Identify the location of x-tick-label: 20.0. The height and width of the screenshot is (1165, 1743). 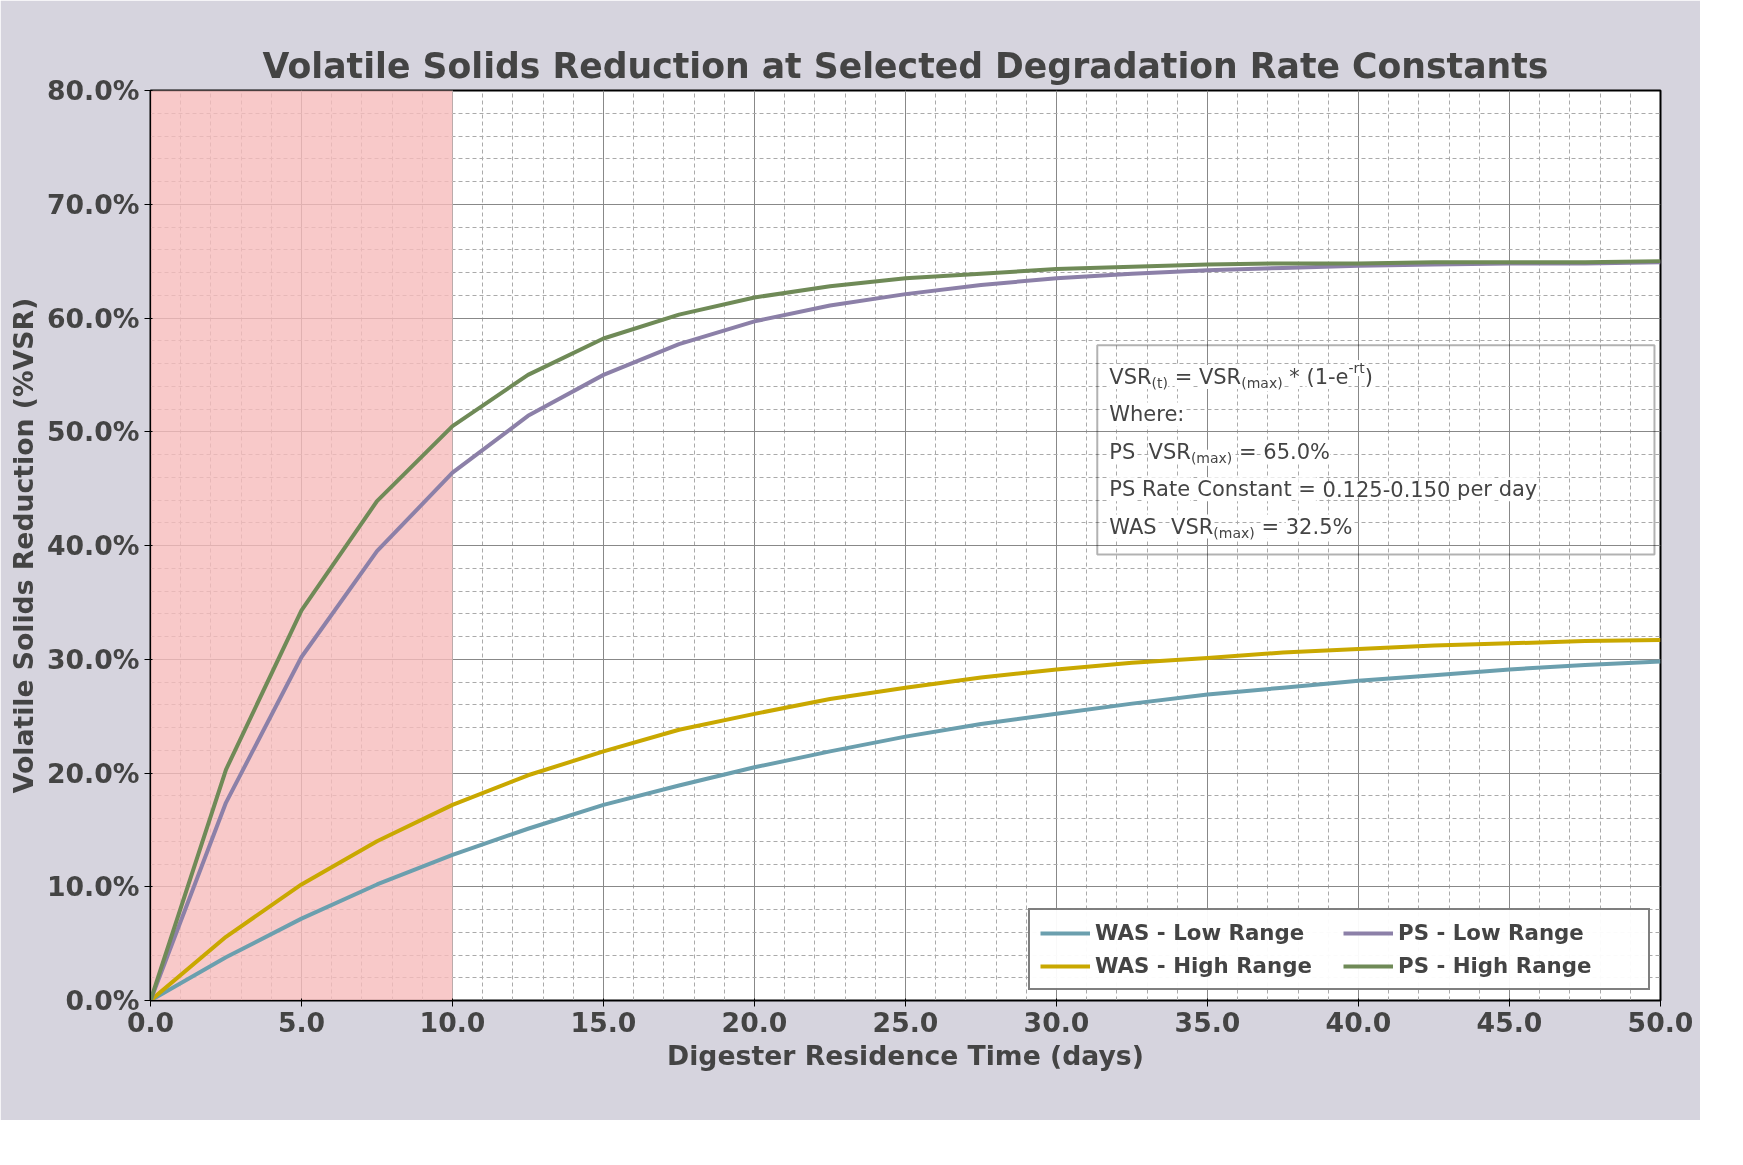
(754, 1022).